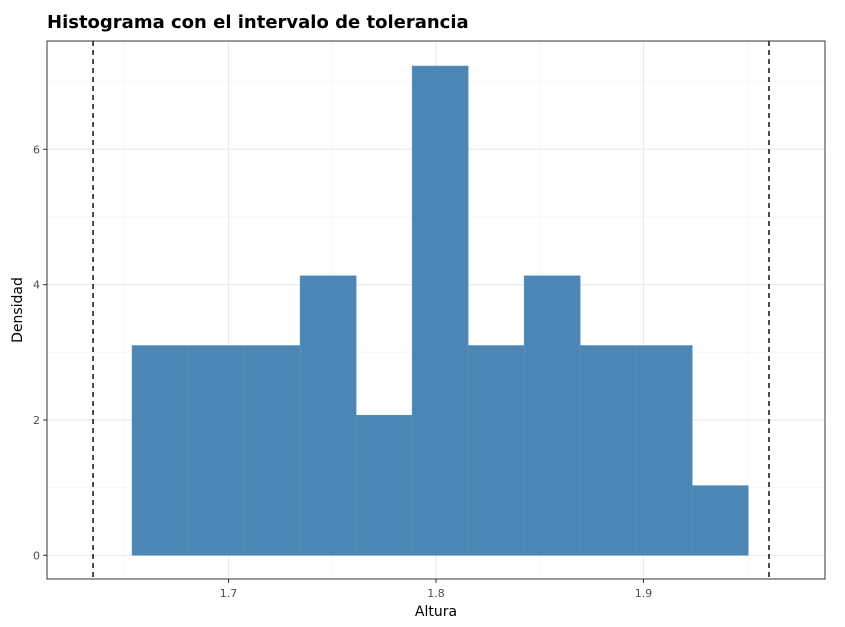  What do you see at coordinates (36, 149) in the screenshot?
I see `y-tick-label: 6` at bounding box center [36, 149].